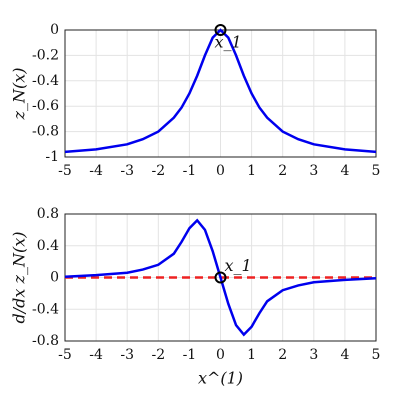  Describe the element at coordinates (48, 214) in the screenshot. I see `y-tick-label: 0.8` at that location.